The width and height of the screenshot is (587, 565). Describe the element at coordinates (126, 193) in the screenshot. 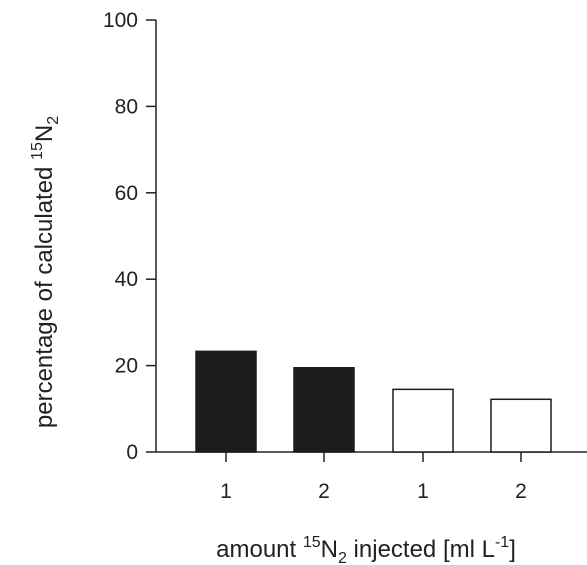

I see `y-tick-label: 60` at that location.